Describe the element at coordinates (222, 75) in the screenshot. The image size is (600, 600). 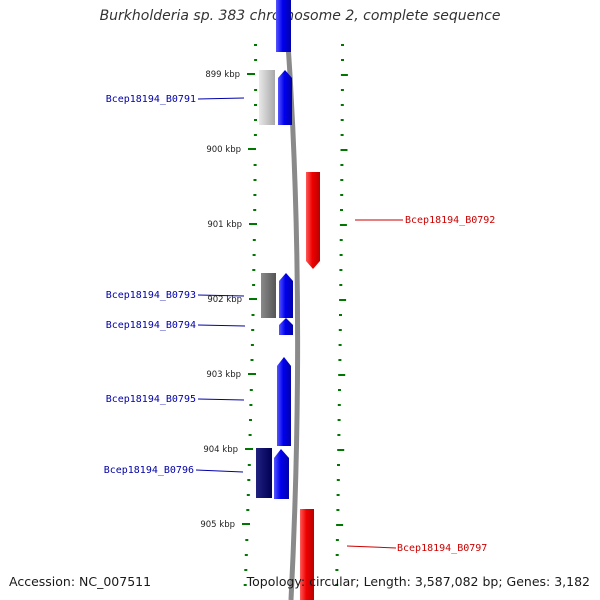
I see `ruler-label-899: 899 kbp` at that location.